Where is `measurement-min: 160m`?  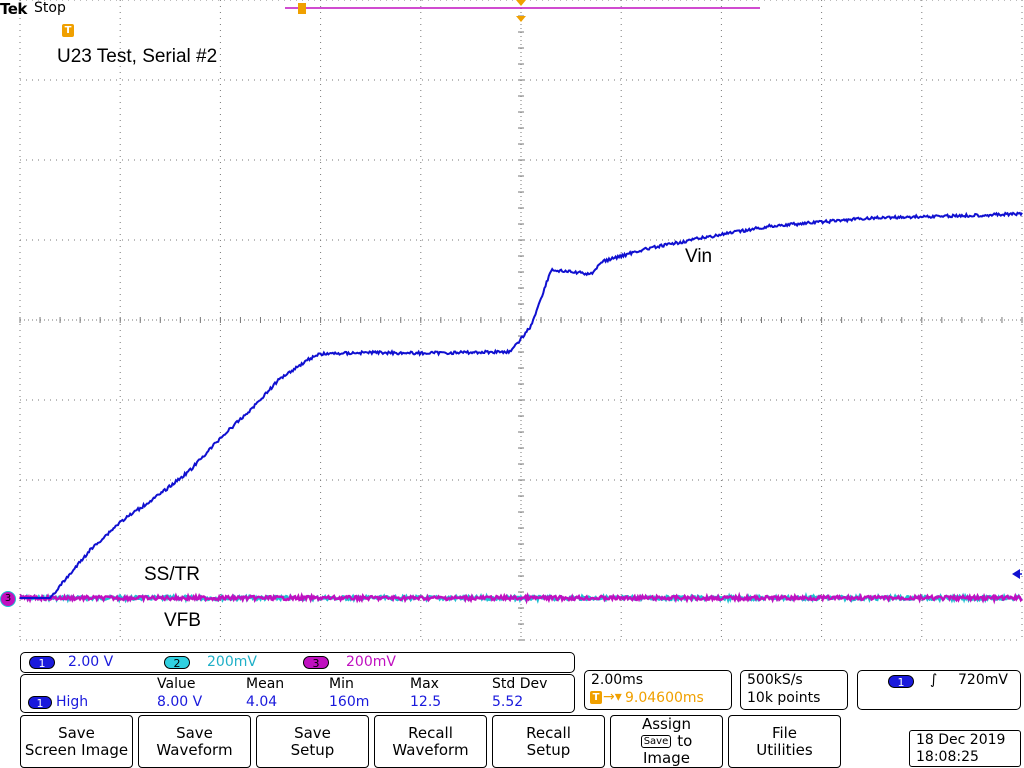
measurement-min: 160m is located at coordinates (349, 702).